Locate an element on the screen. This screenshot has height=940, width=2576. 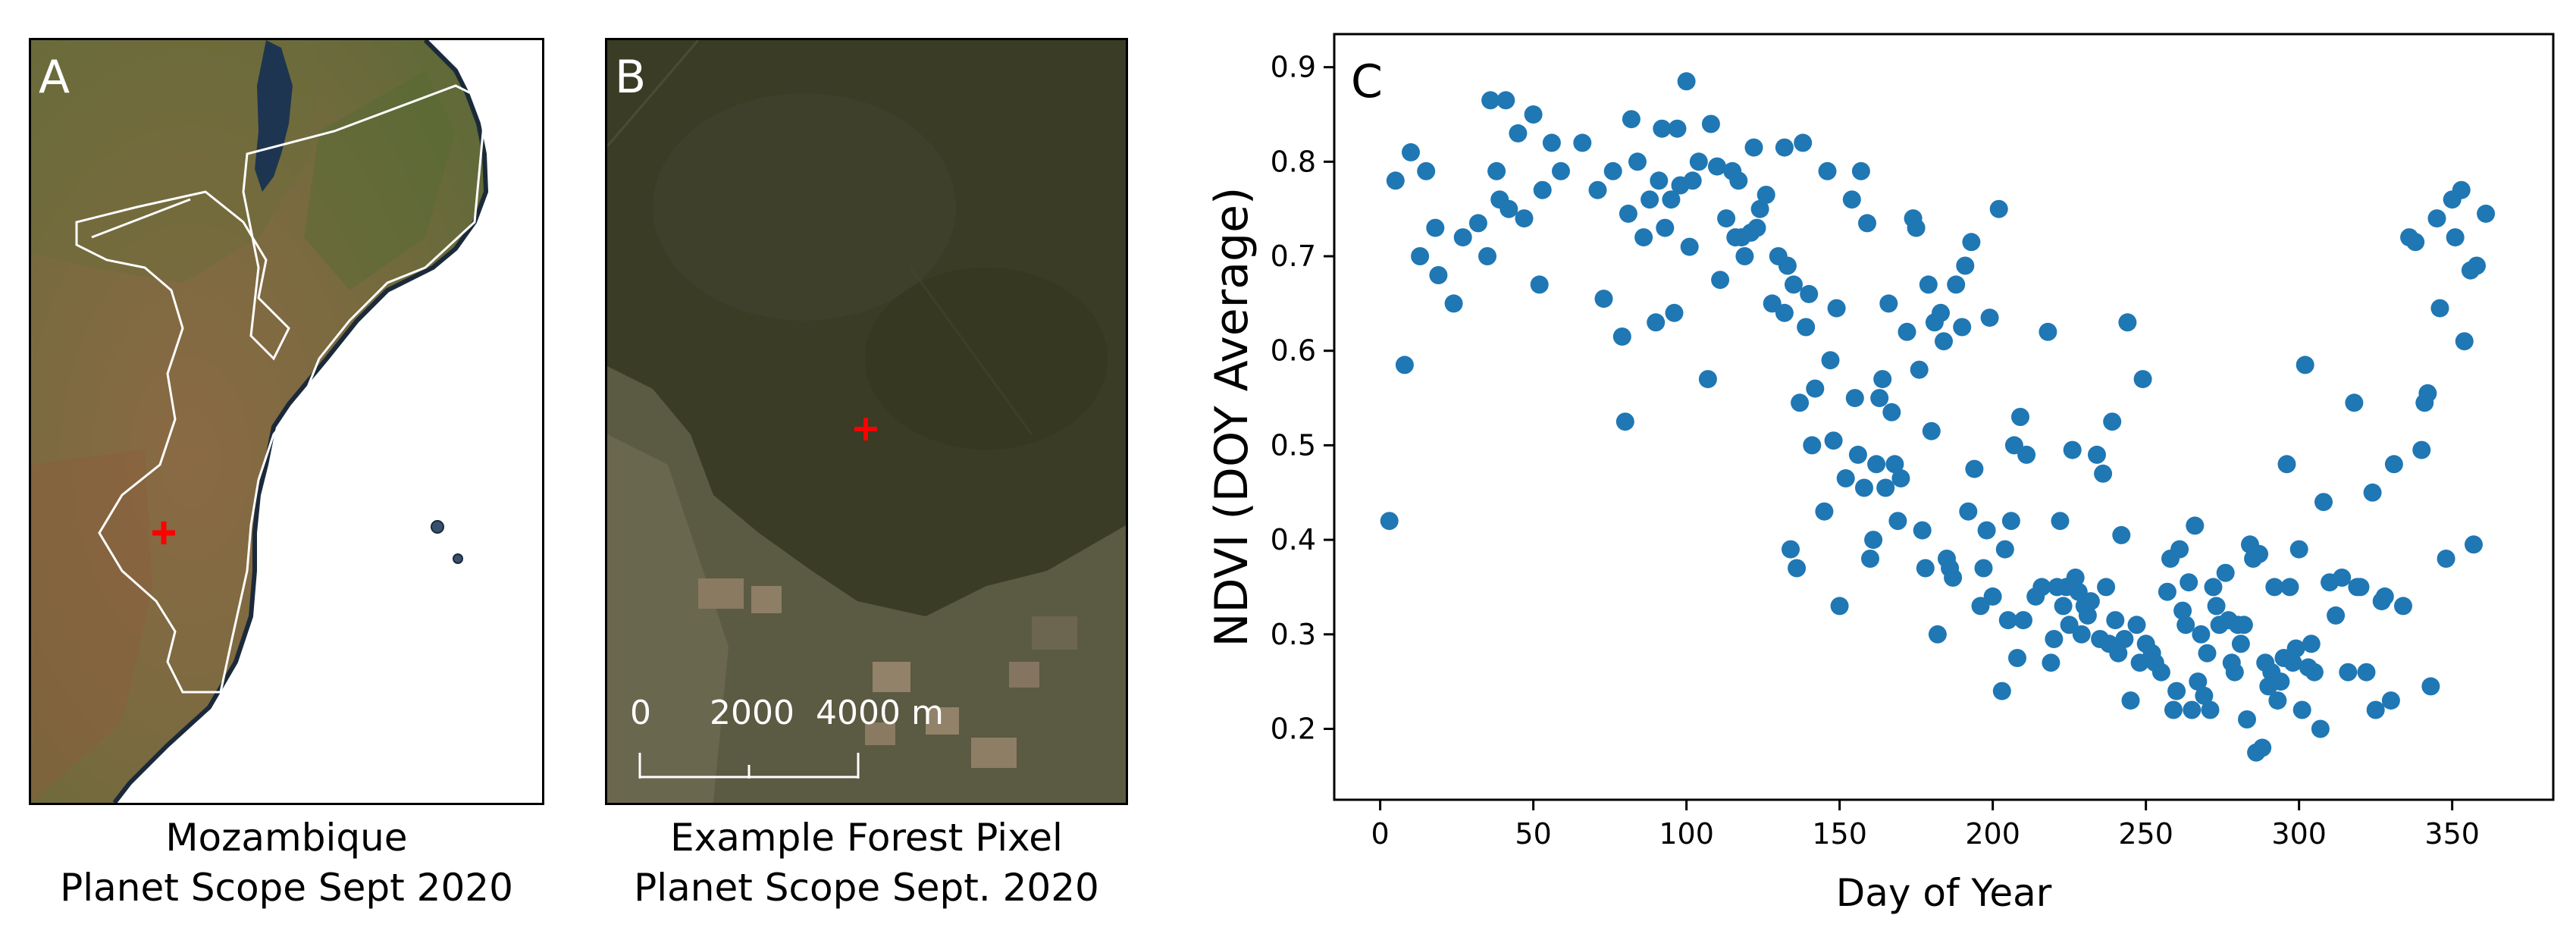
pixel-marker-icon is located at coordinates (865, 429).